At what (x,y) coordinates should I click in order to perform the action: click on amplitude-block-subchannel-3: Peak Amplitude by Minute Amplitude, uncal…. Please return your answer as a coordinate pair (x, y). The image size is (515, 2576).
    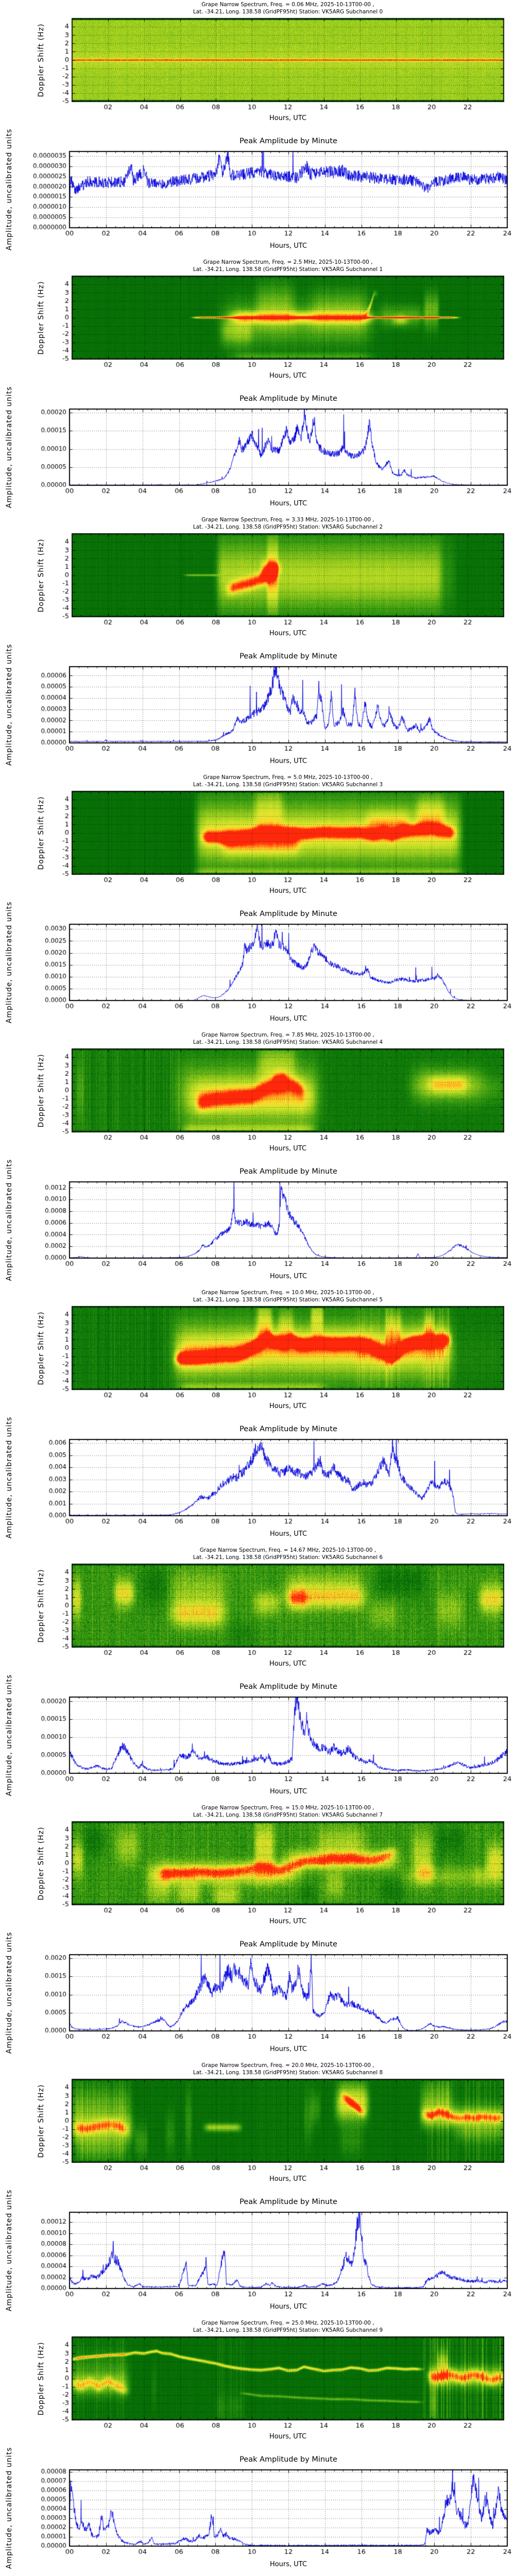
    Looking at the image, I should click on (257, 966).